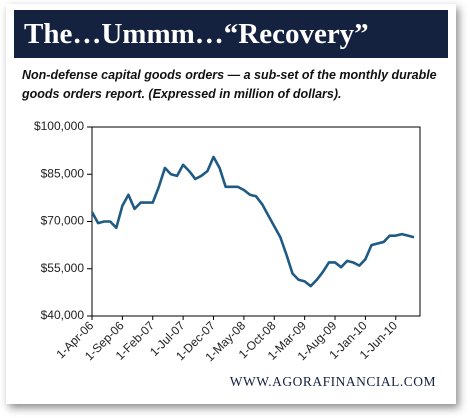  I want to click on y-tick-label: $40,000, so click(63, 315).